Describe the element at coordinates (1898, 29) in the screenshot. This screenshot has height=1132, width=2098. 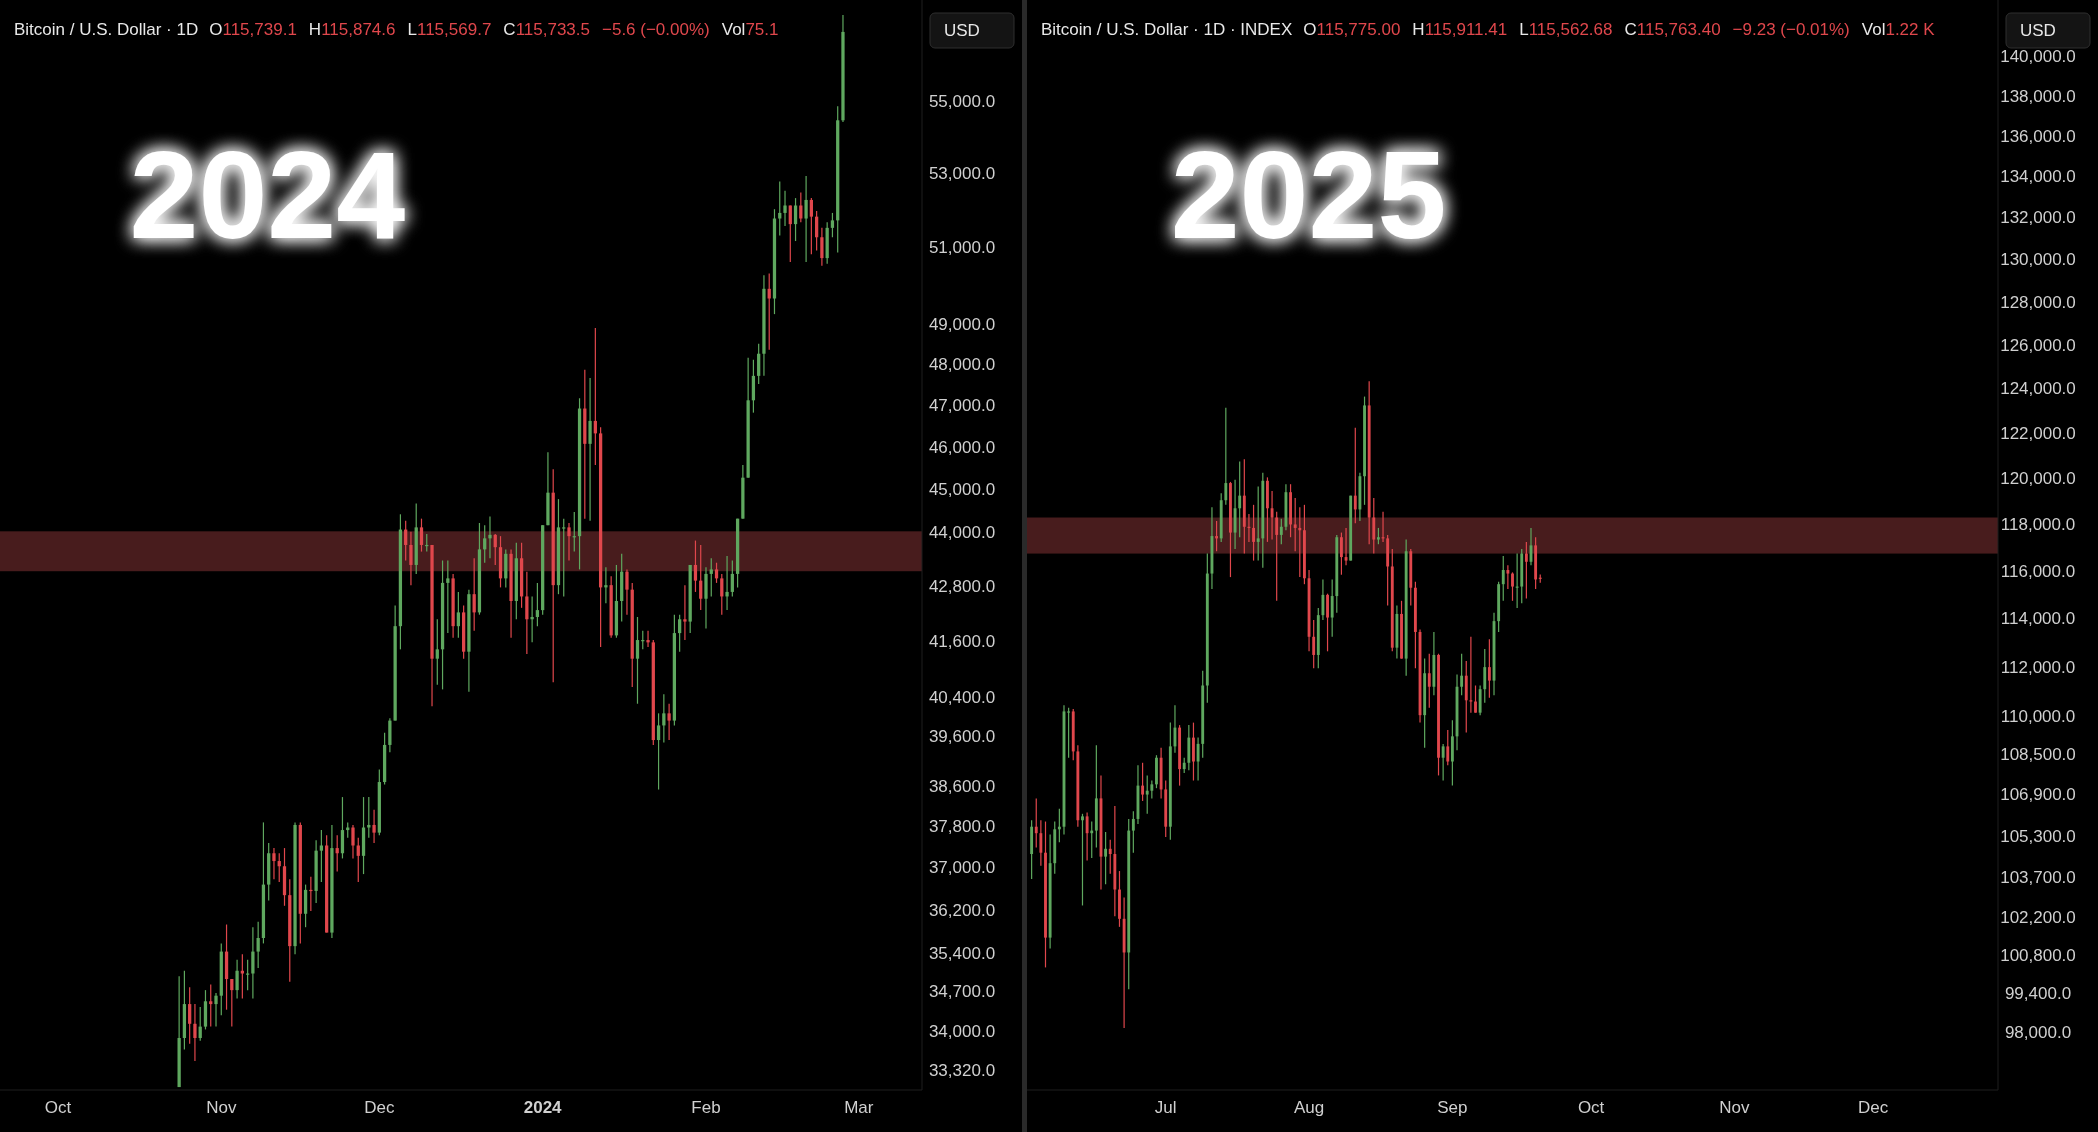
I see `annotation: Vol1.22 K` at that location.